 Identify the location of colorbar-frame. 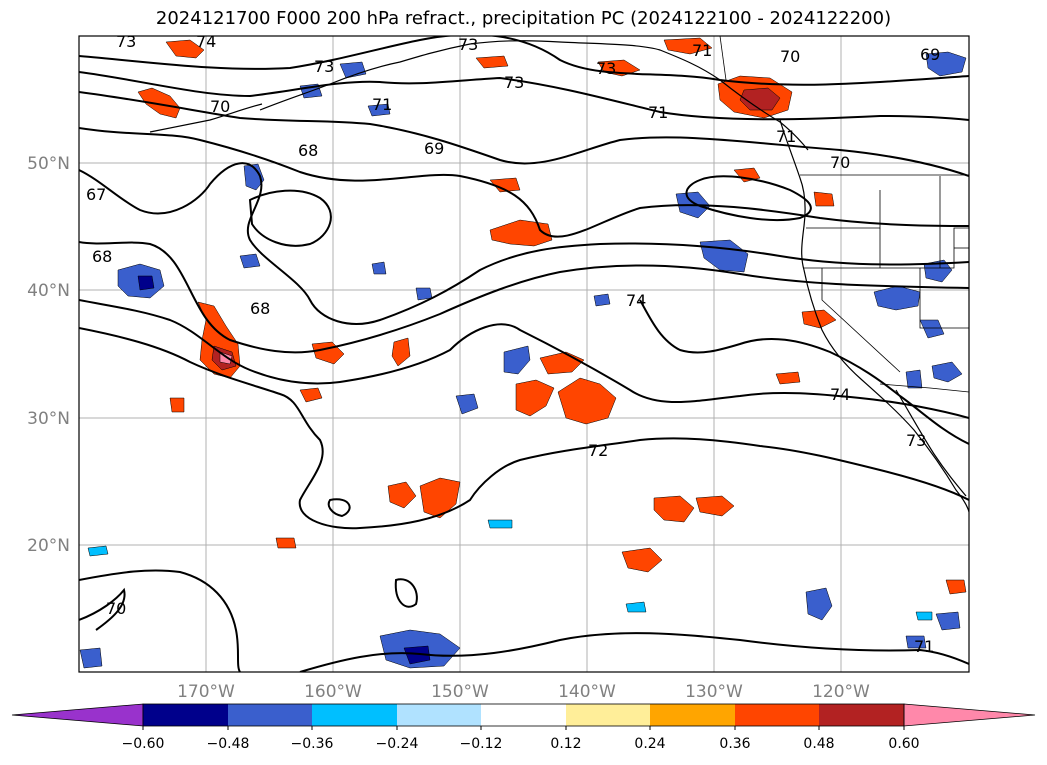
(523, 715).